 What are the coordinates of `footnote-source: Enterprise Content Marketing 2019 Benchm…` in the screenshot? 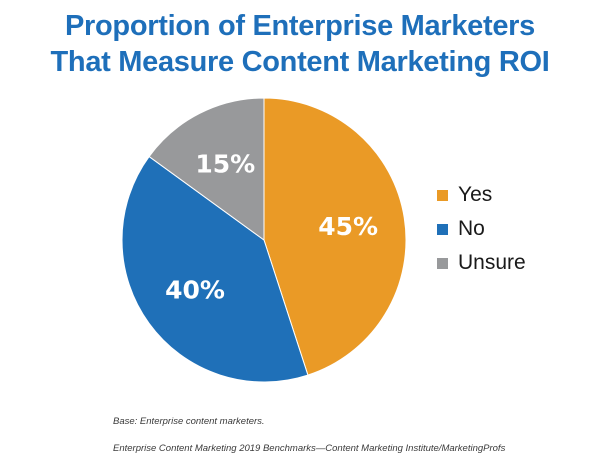 It's located at (309, 448).